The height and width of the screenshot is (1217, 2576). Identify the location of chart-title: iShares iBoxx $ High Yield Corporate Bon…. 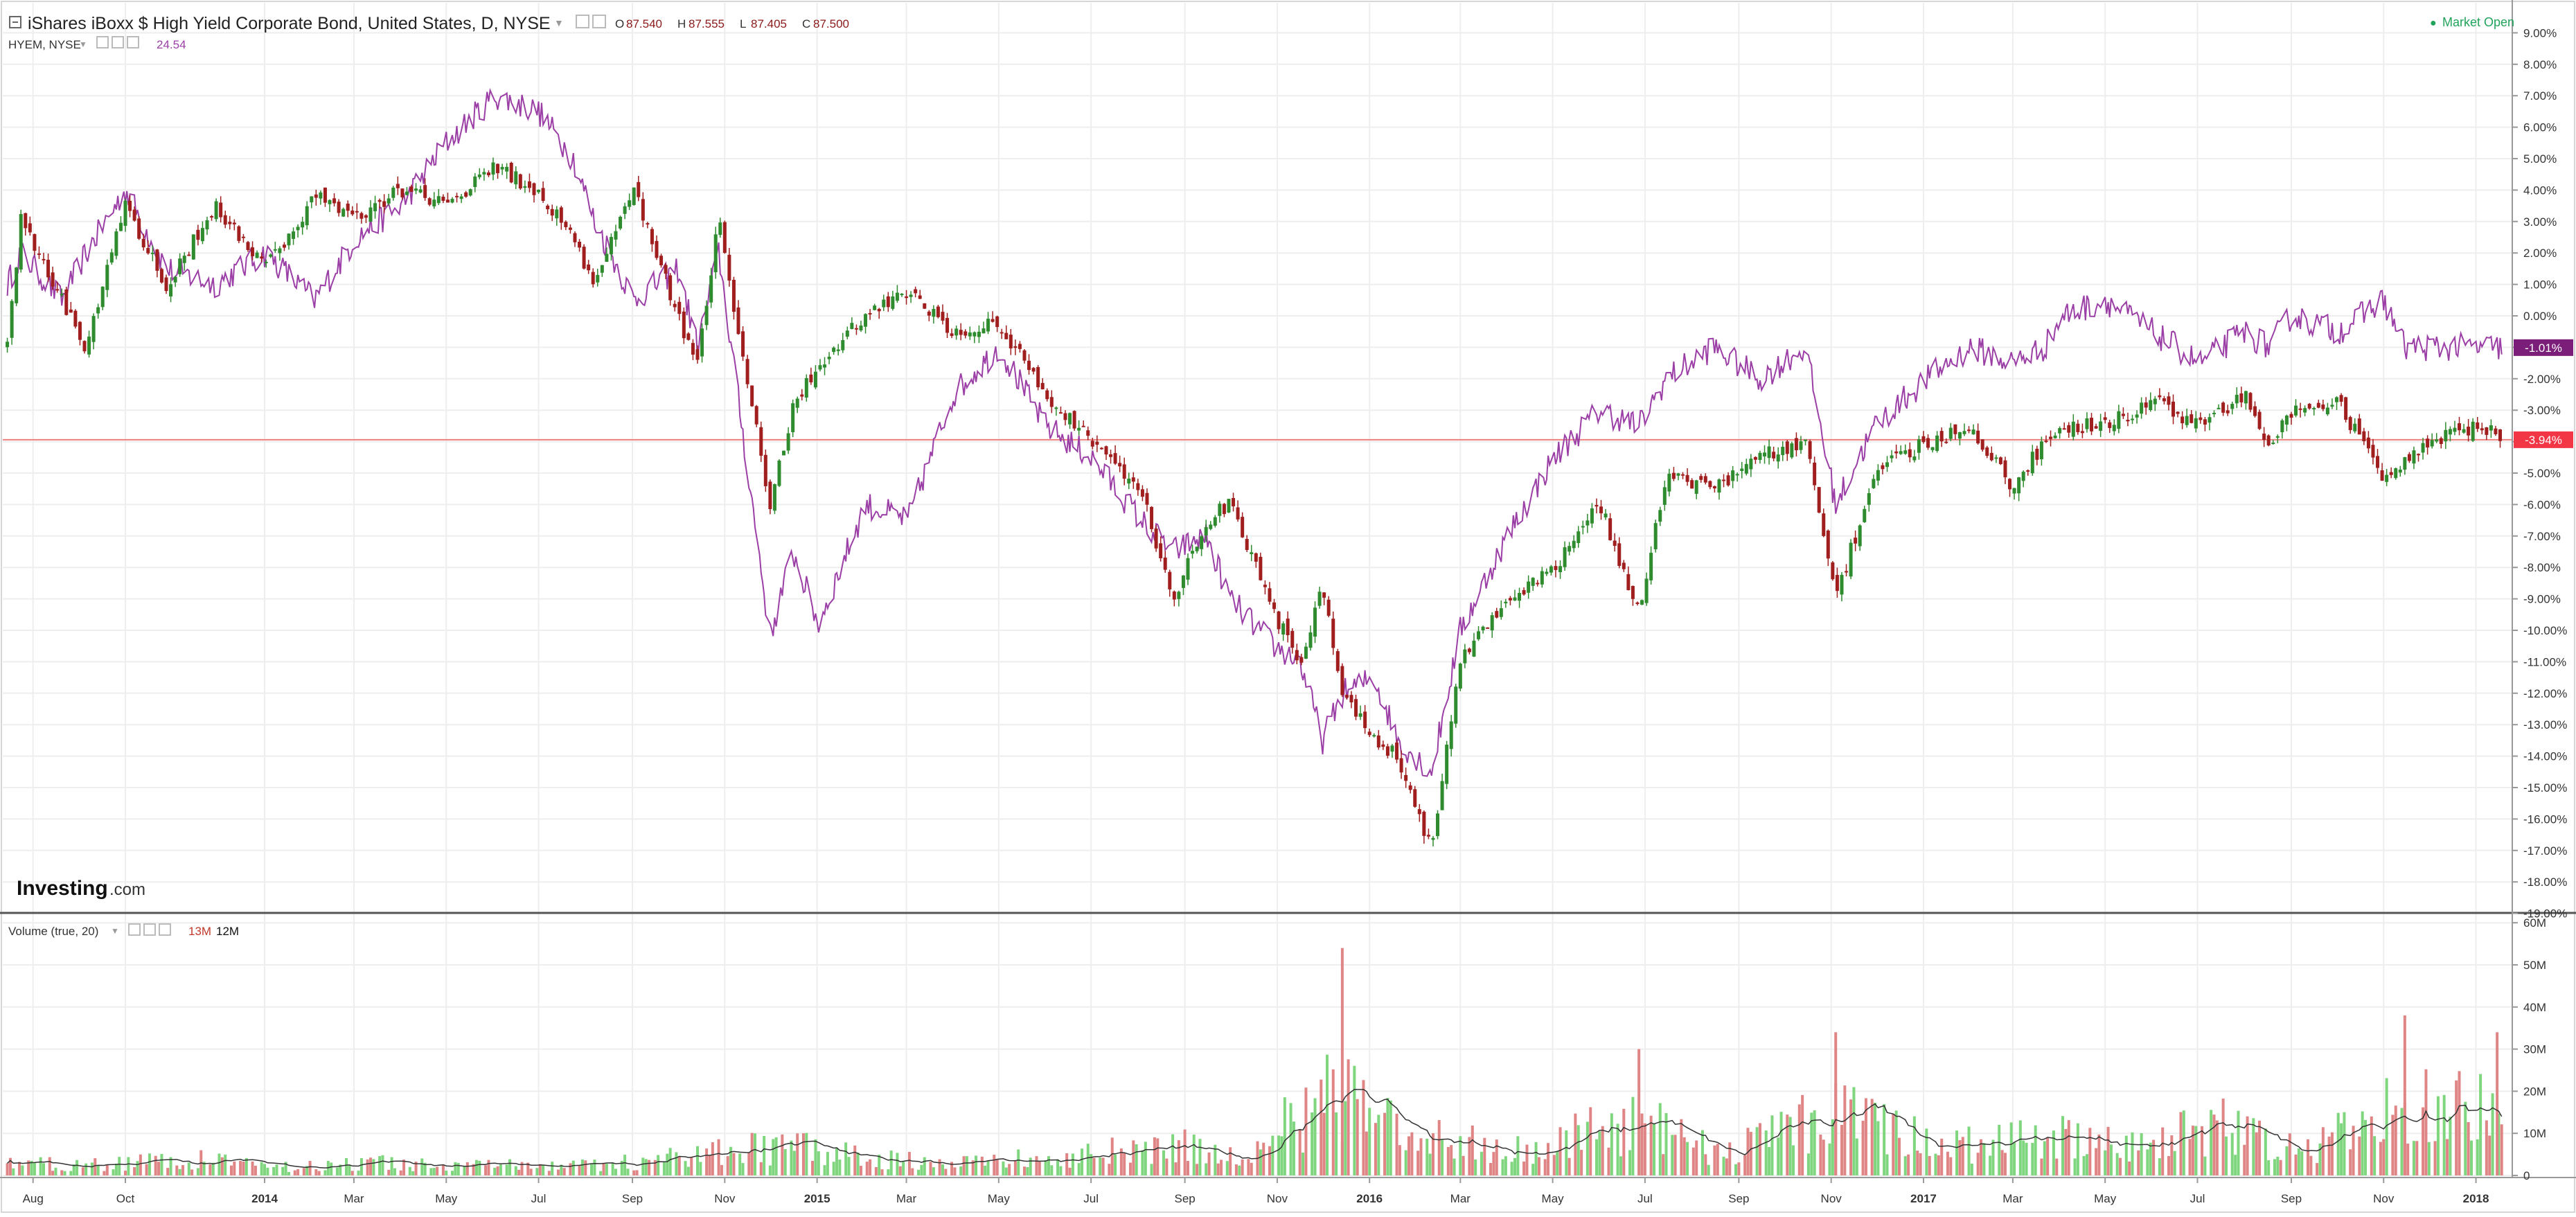
(289, 23).